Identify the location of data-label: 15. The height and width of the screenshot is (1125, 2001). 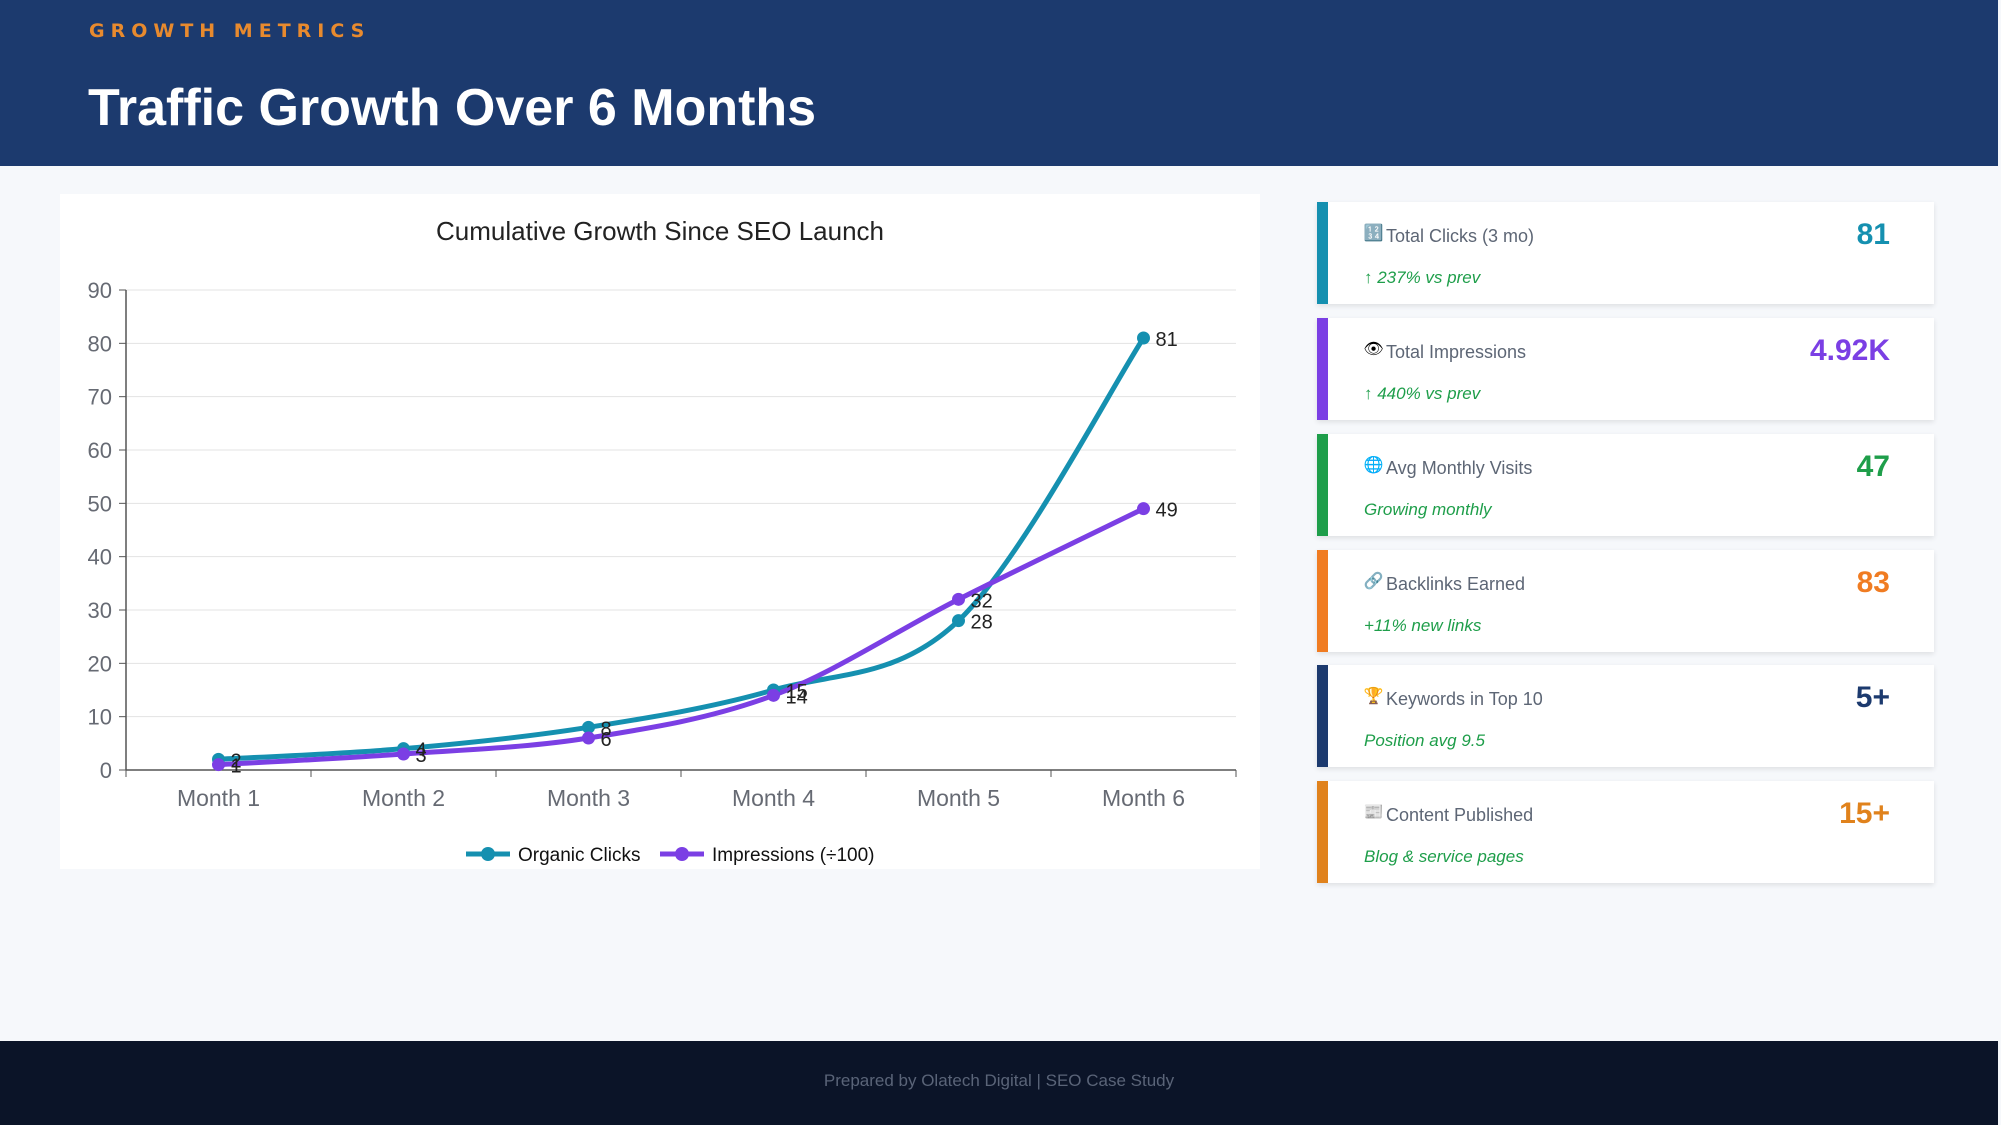
(797, 692).